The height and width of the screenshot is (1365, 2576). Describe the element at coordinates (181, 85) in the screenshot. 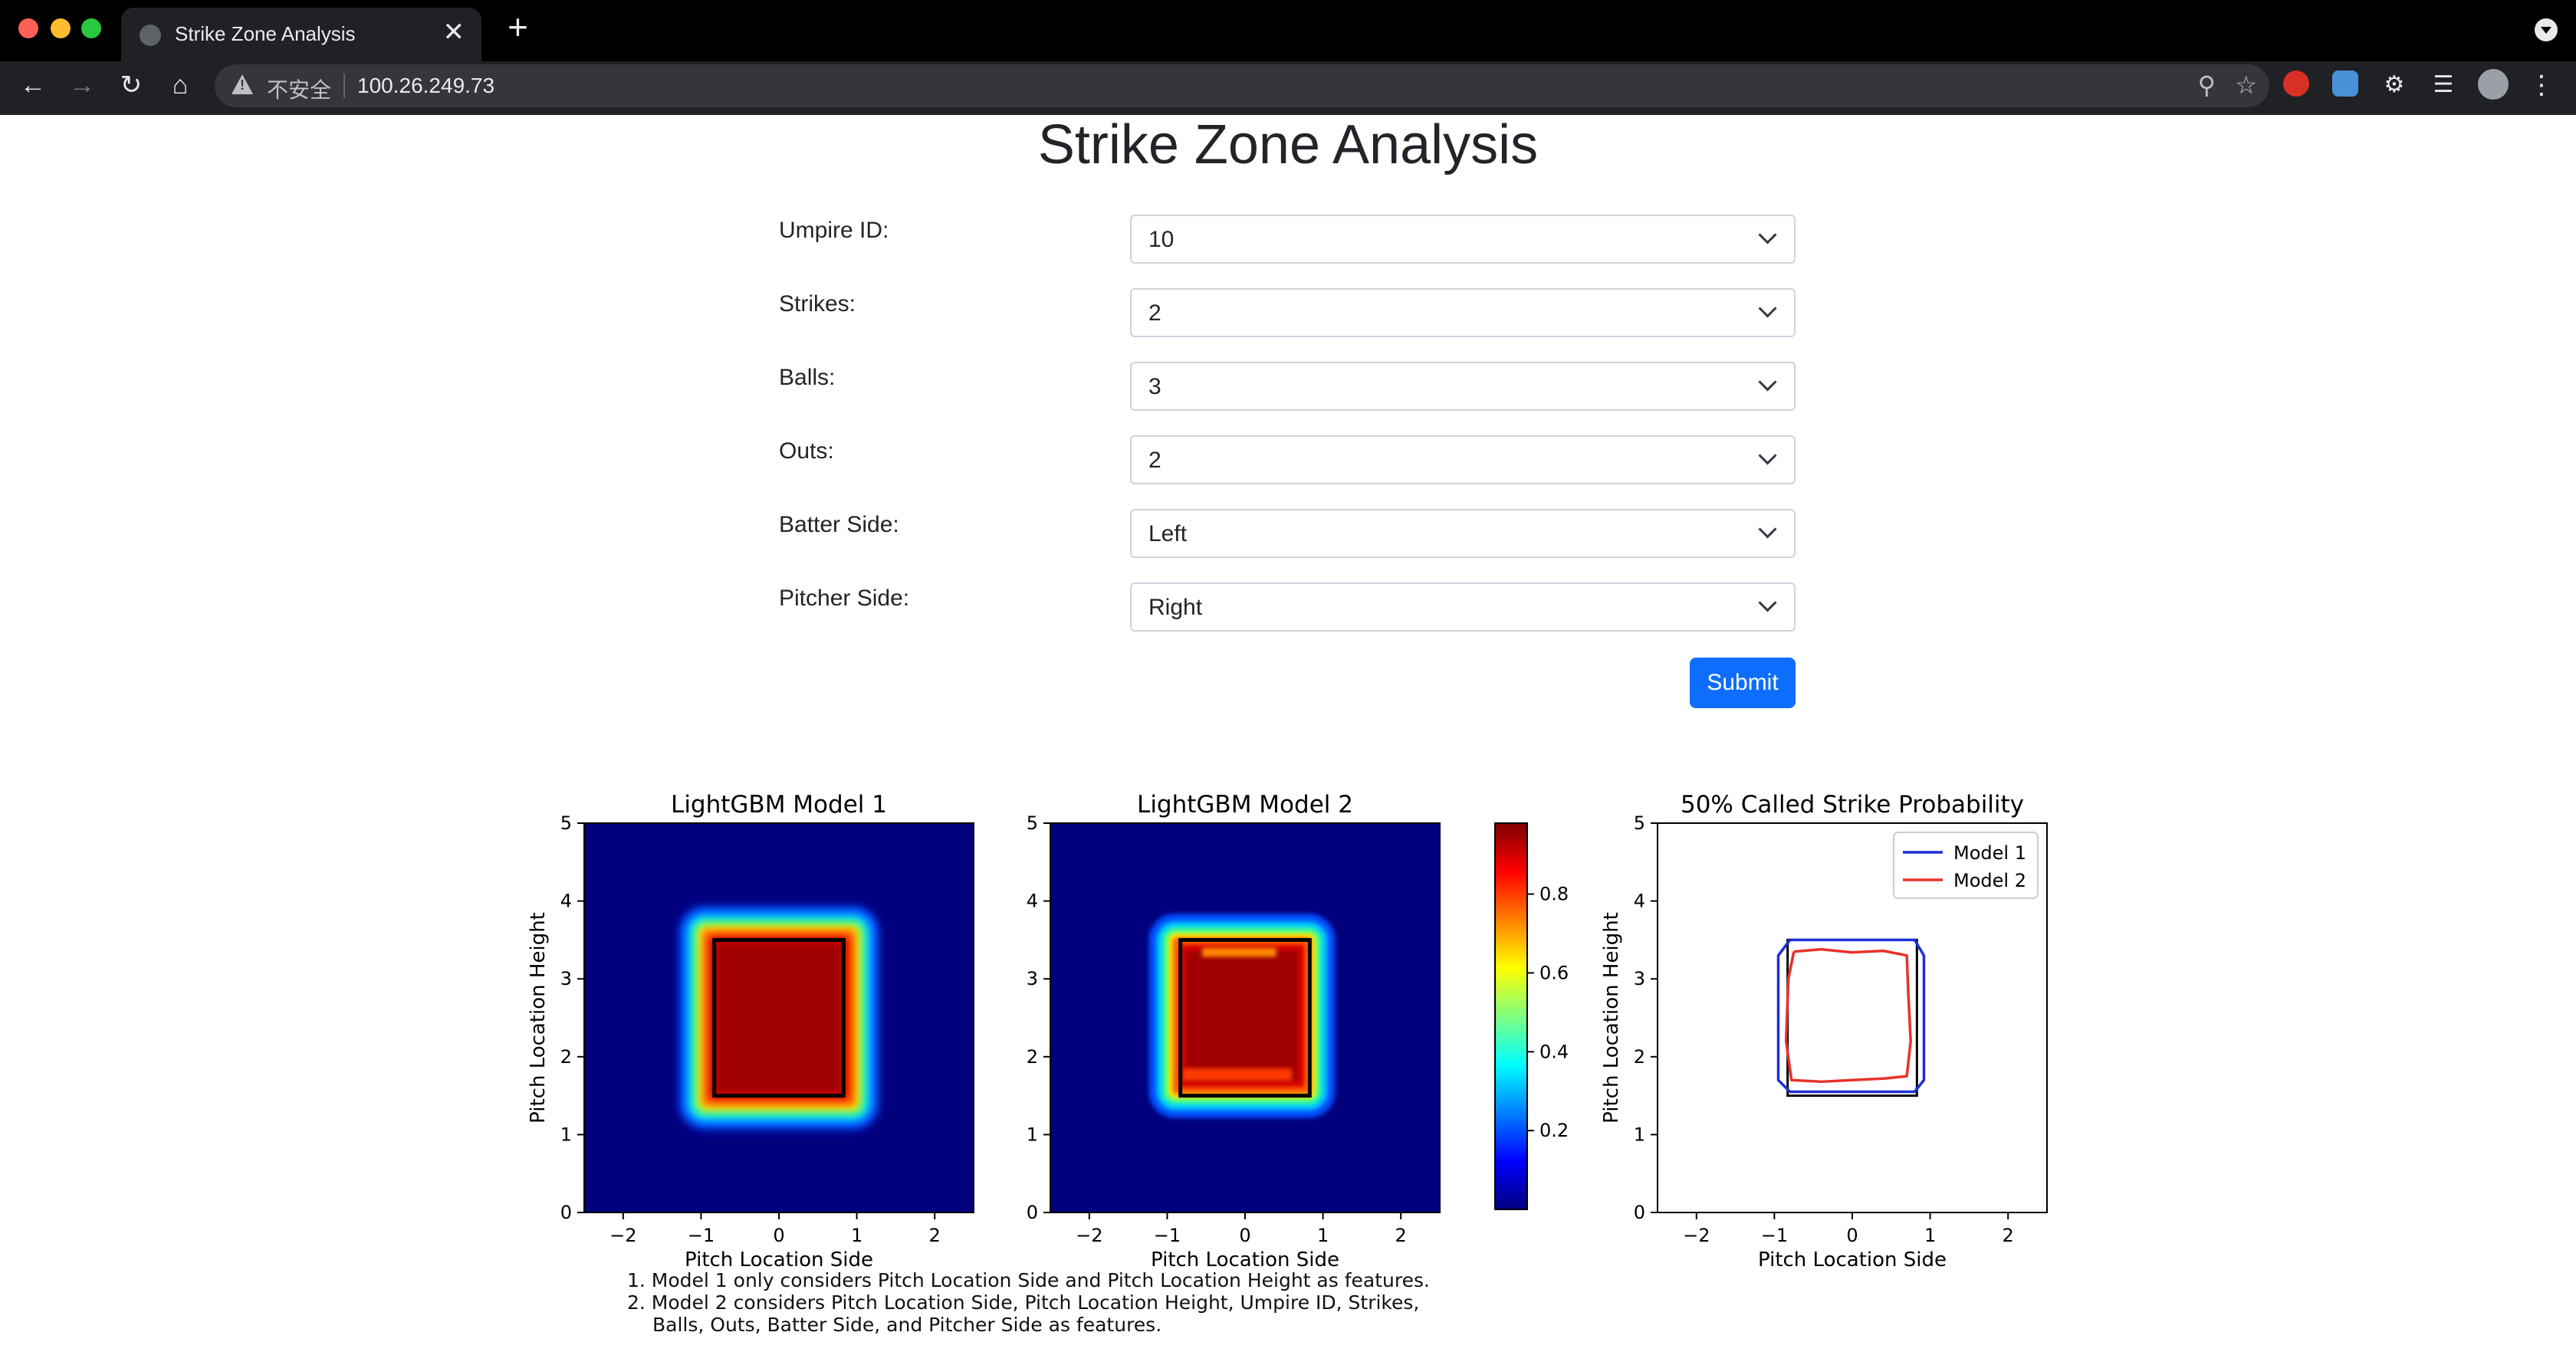

I see `home-icon: ⌂` at that location.